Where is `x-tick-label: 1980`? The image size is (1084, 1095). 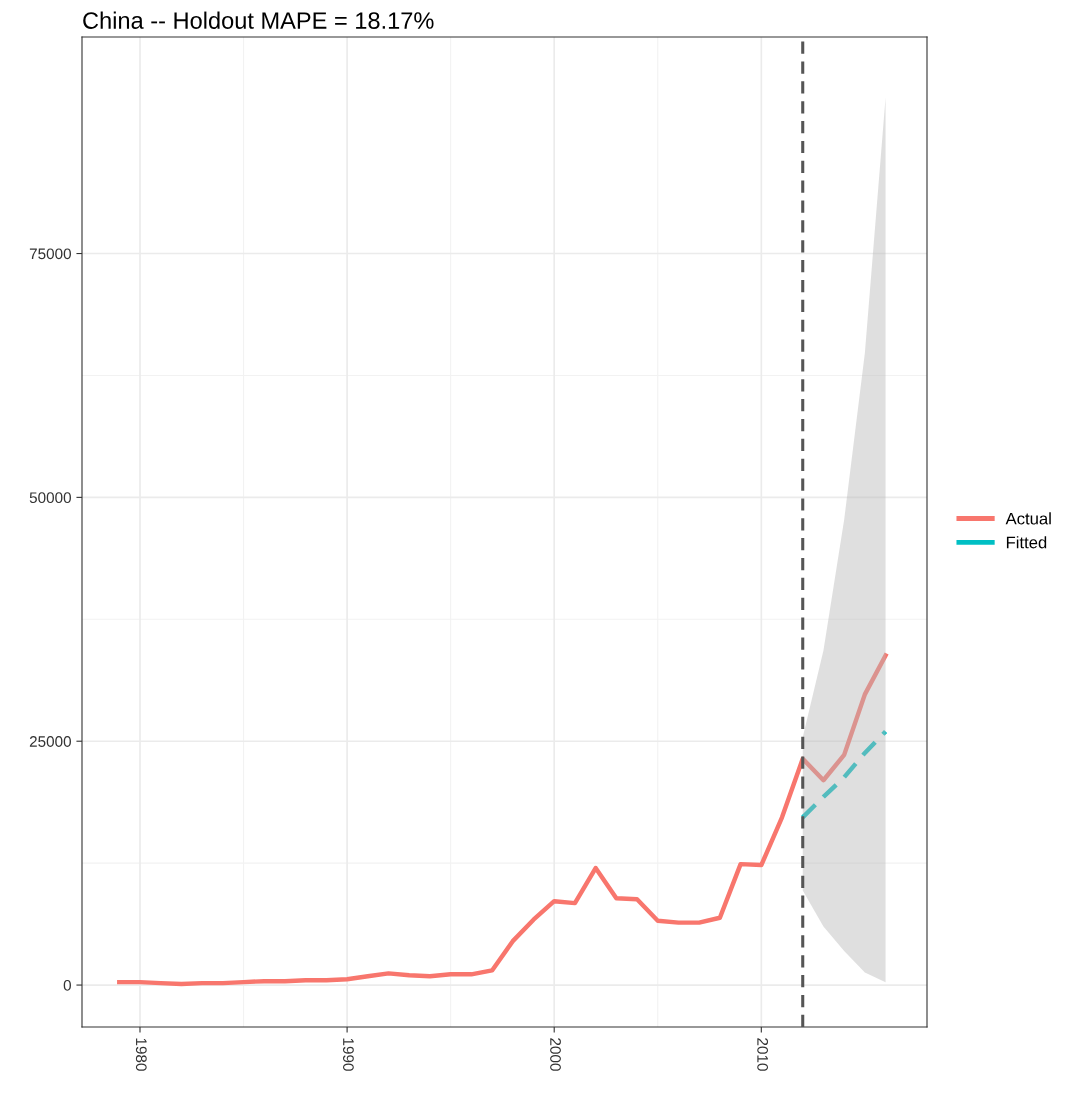
x-tick-label: 1980 is located at coordinates (141, 1054).